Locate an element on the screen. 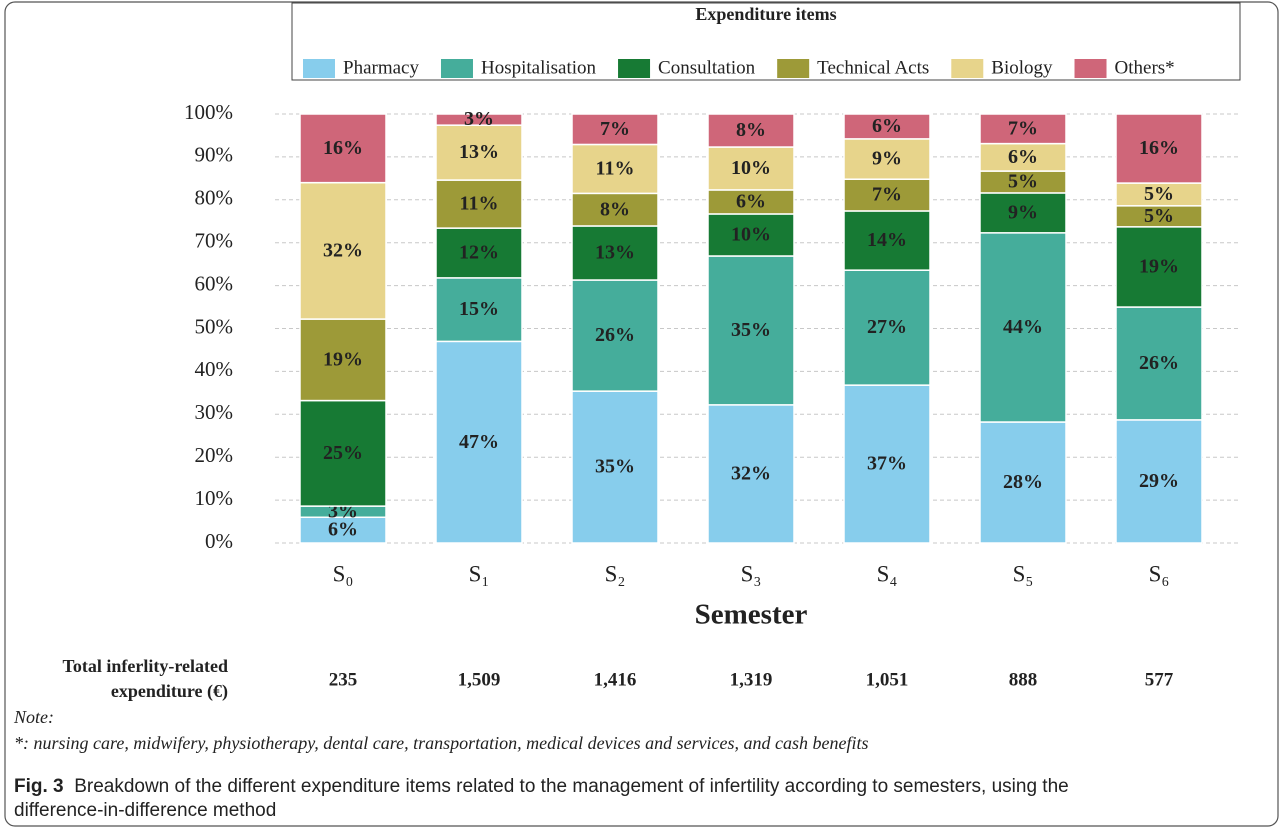 Image resolution: width=1284 pixels, height=829 pixels. x-tick-label: S₃ is located at coordinates (751, 573).